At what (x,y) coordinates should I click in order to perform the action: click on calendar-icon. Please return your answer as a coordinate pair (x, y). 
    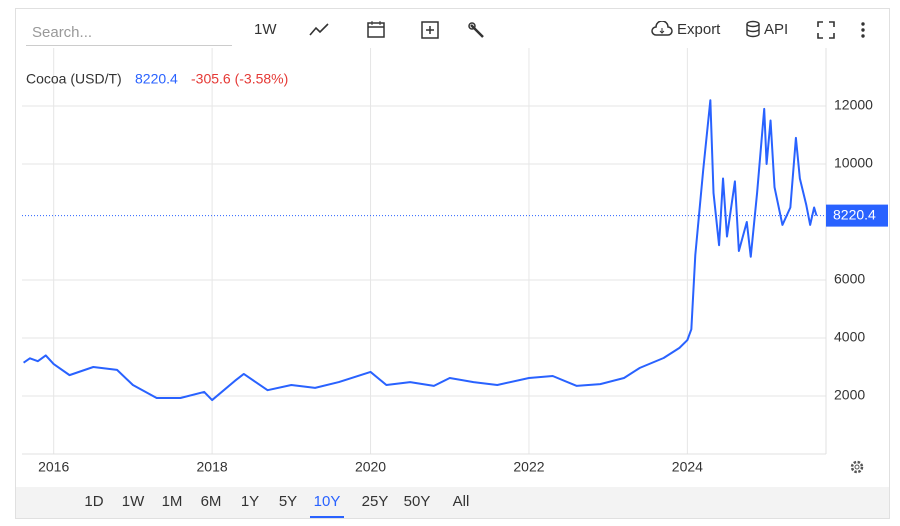
    Looking at the image, I should click on (376, 29).